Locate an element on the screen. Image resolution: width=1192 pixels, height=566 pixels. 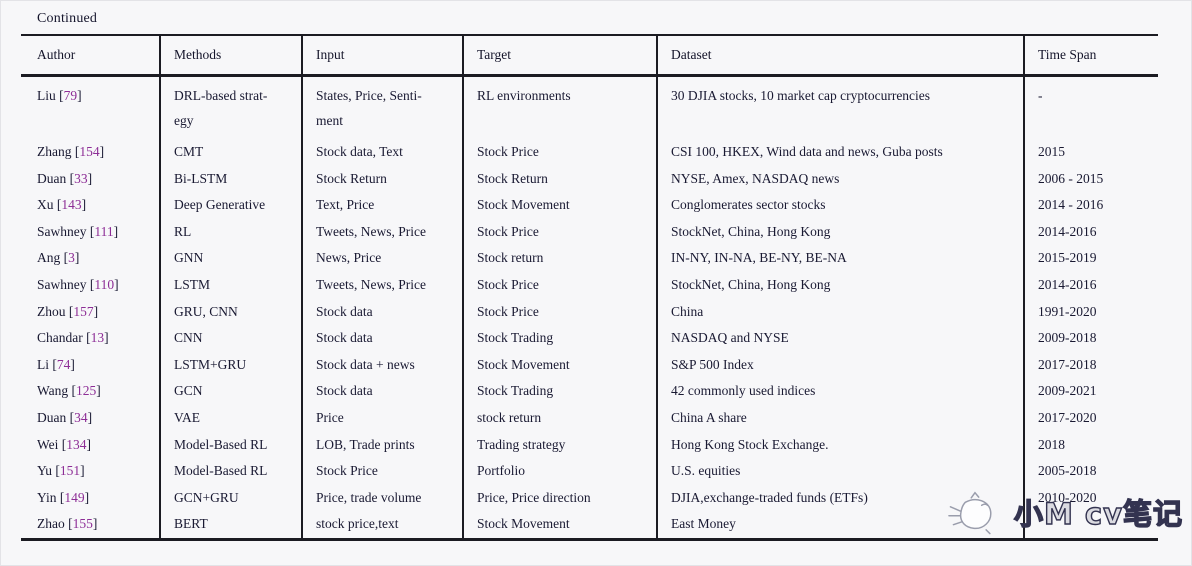
methods-cell: GRU, CNN is located at coordinates (230, 312).